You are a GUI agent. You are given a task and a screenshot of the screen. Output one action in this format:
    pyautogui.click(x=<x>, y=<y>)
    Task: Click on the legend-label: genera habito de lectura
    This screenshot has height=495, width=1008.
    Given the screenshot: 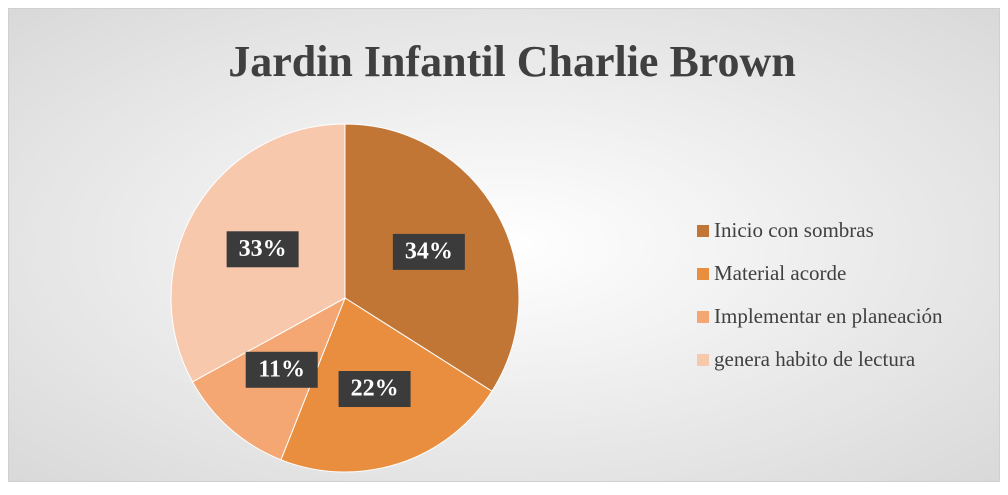 What is the action you would take?
    pyautogui.click(x=815, y=359)
    